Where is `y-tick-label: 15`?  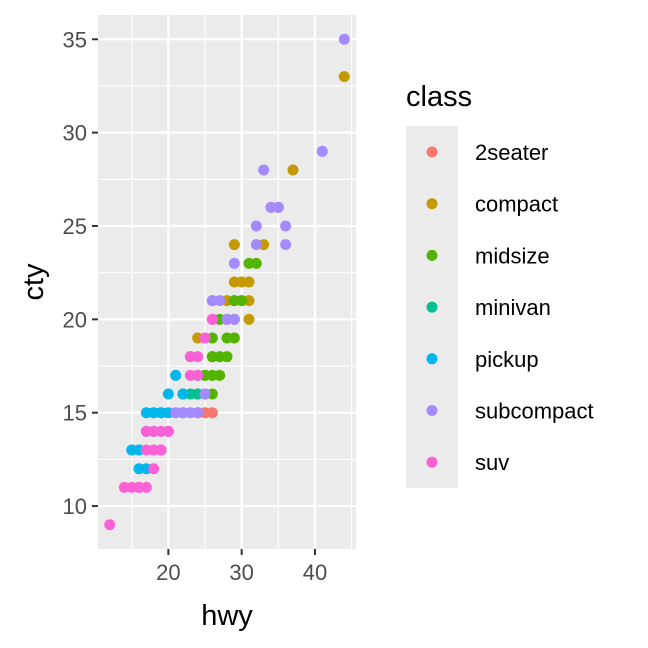
y-tick-label: 15 is located at coordinates (75, 413).